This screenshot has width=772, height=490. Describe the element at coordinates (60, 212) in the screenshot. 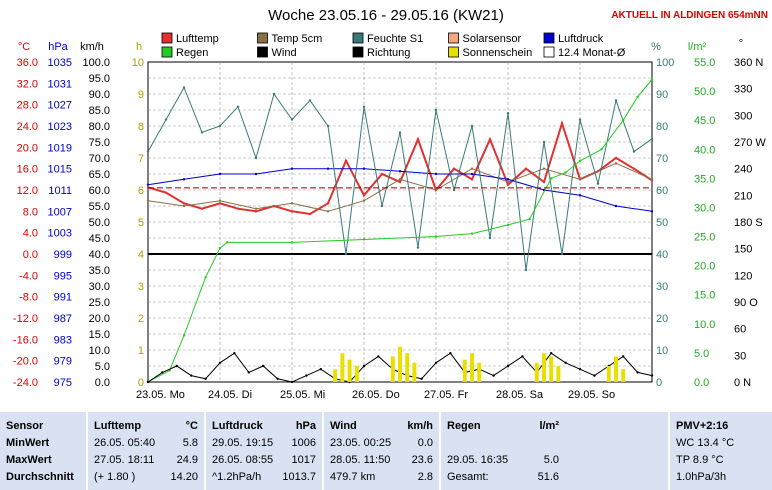

I see `press-axis-tick: 1007` at that location.